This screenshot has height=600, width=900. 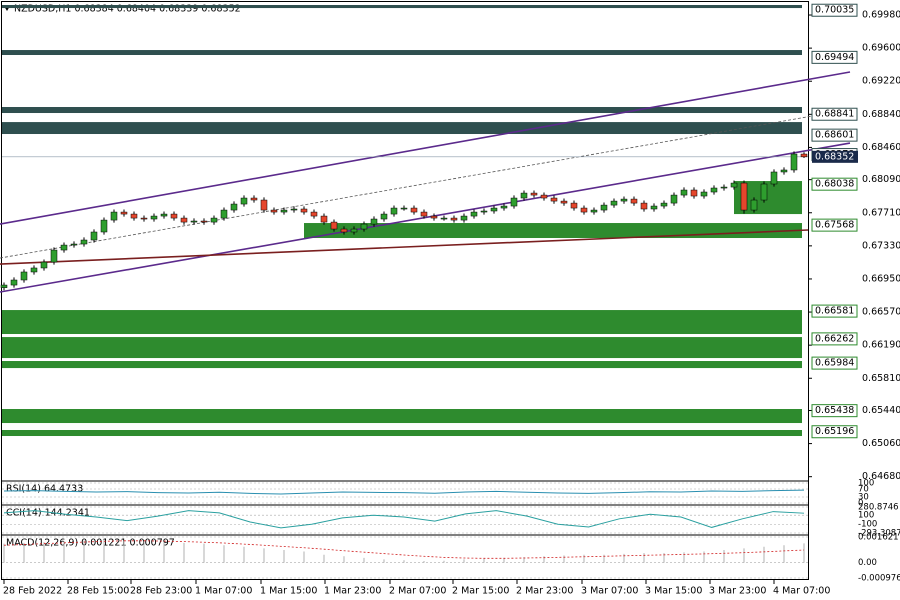 I want to click on pane-tick-label: 0, so click(x=860, y=504).